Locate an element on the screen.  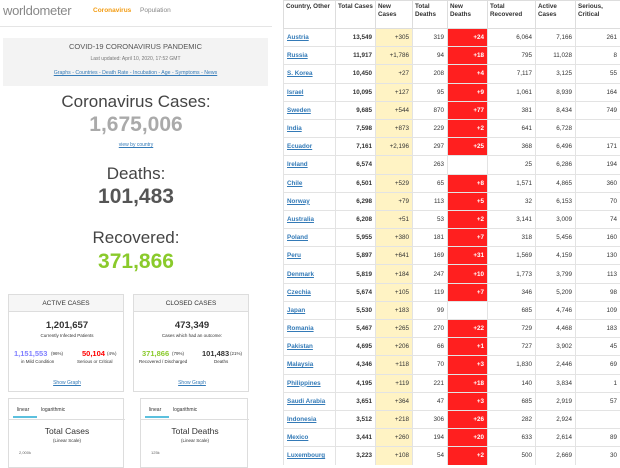
cell: 160 is located at coordinates (598, 238).